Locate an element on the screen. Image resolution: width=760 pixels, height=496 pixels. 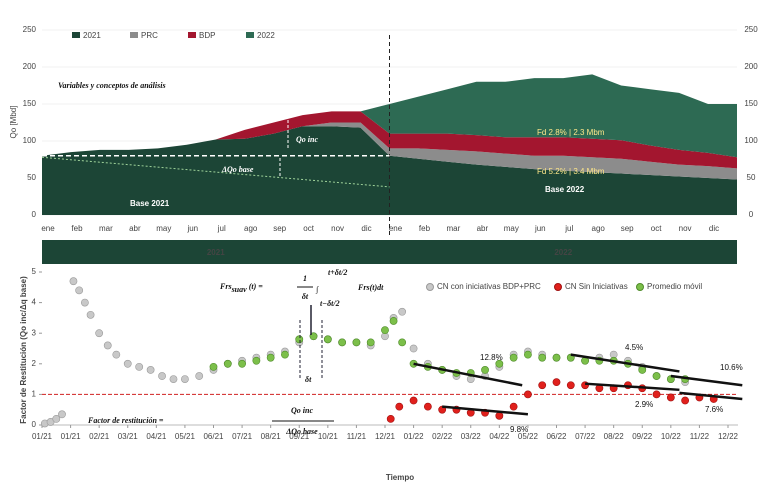
formula: δt is located at coordinates (308, 379).